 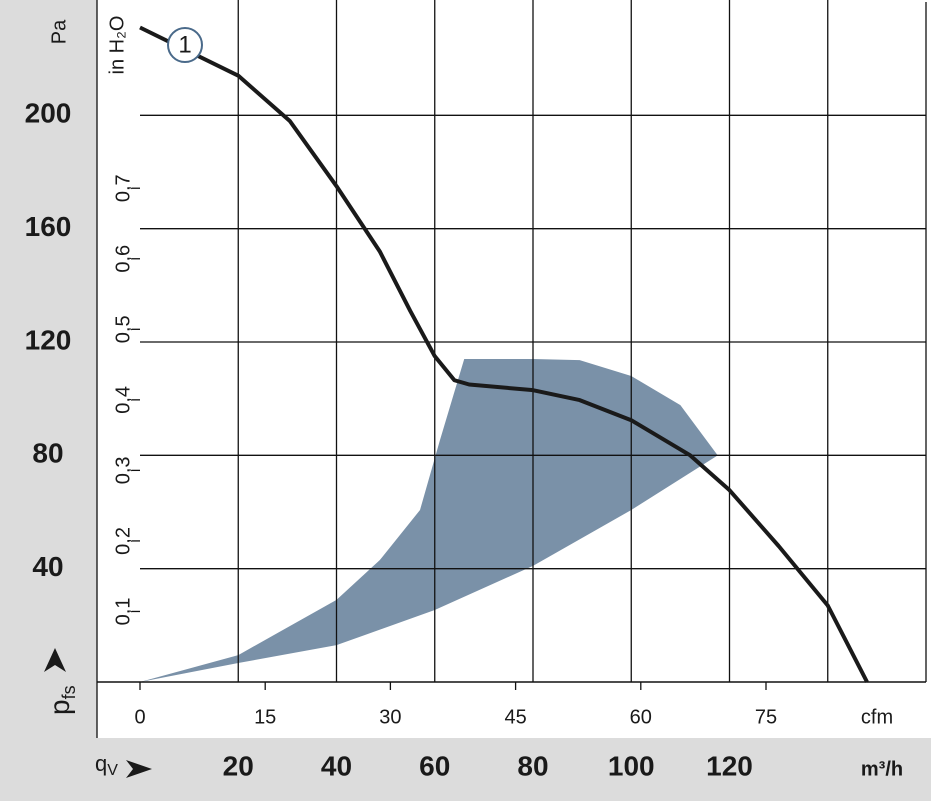 What do you see at coordinates (877, 717) in the screenshot?
I see `x2-unit: cfm` at bounding box center [877, 717].